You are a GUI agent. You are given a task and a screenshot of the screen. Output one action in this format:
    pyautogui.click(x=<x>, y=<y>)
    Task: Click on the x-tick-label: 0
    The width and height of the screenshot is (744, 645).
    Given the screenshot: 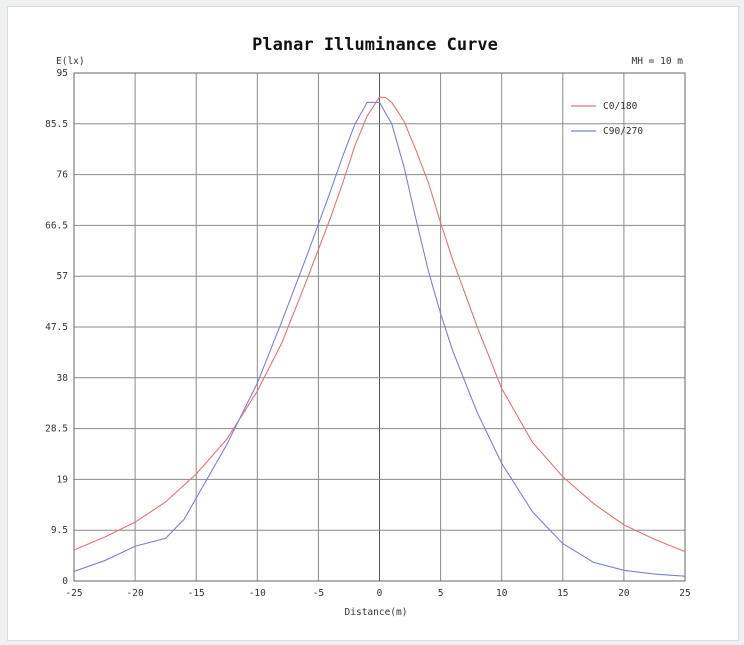 What is the action you would take?
    pyautogui.click(x=380, y=593)
    